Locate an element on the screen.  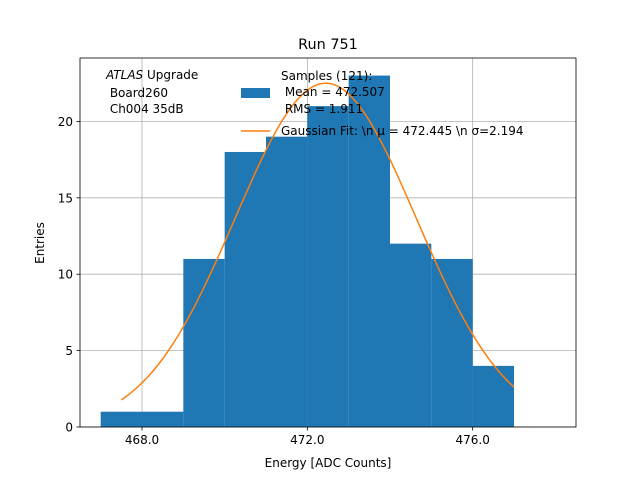
y-tick-label-1: 5 is located at coordinates (69, 351).